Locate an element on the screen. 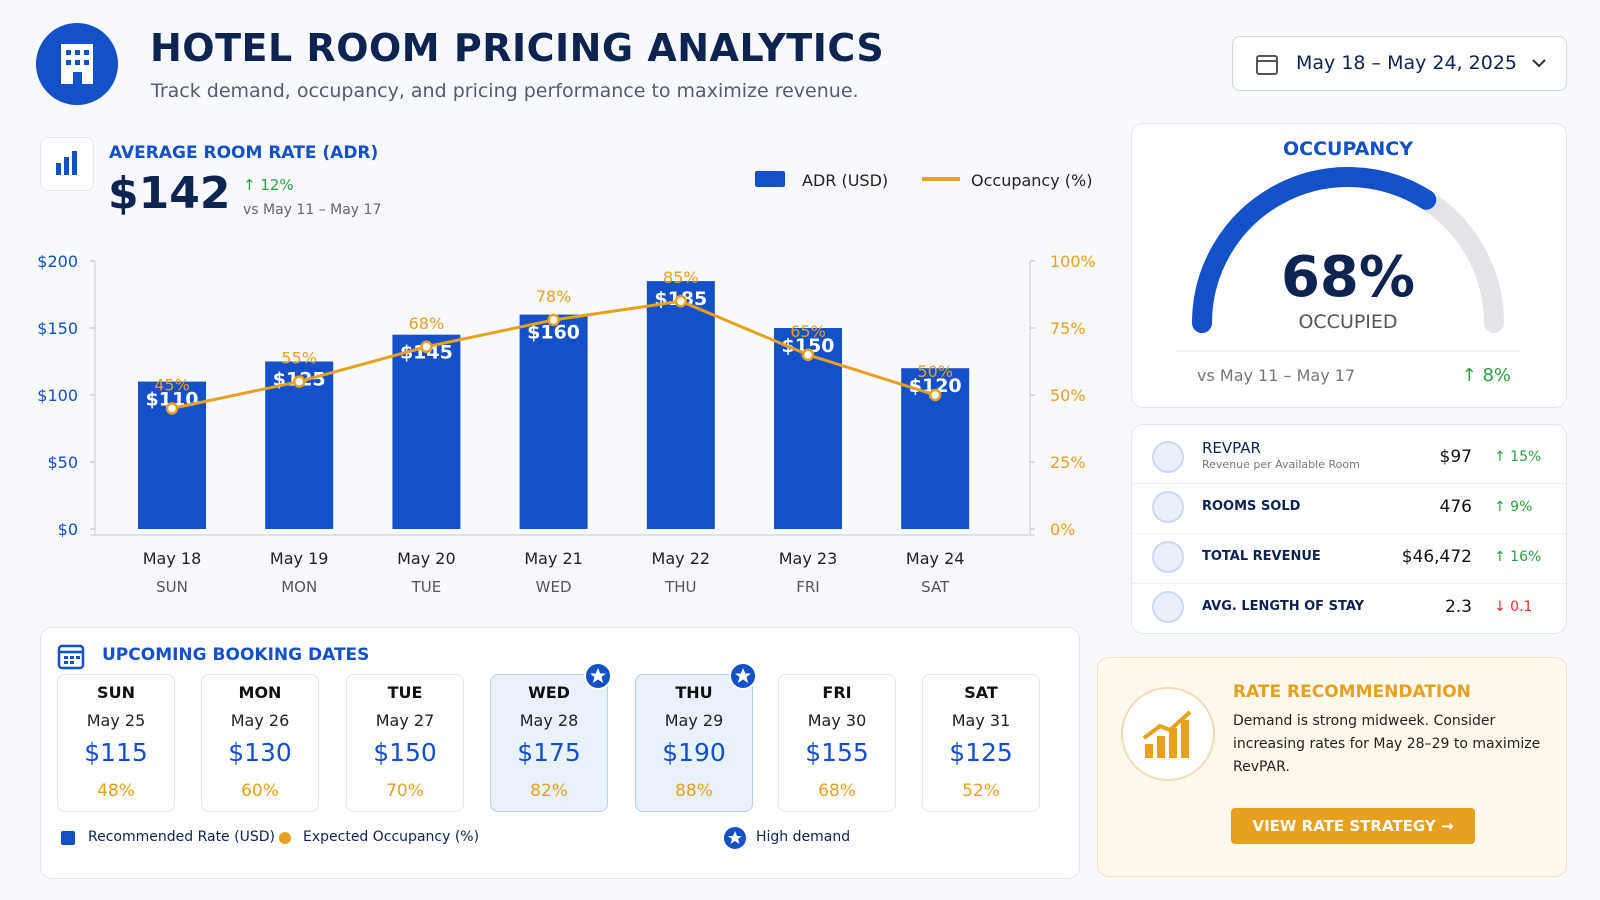 The width and height of the screenshot is (1600, 900). kpi-value: $97 is located at coordinates (1455, 457).